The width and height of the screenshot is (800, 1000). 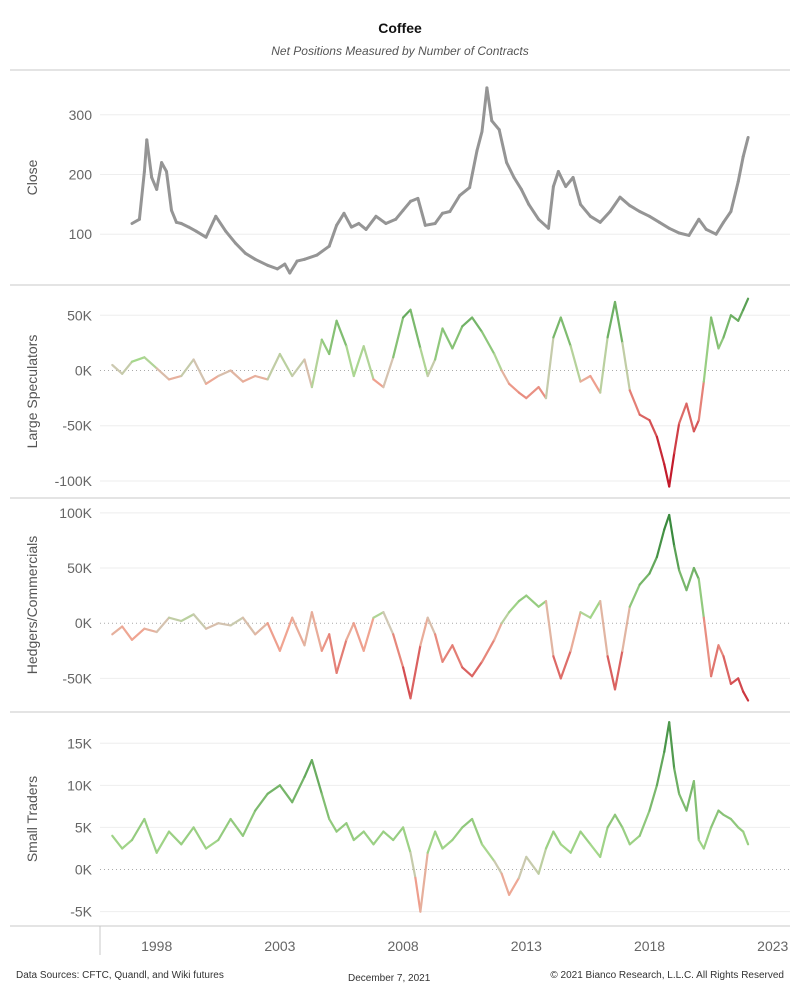 What do you see at coordinates (81, 912) in the screenshot?
I see `y-tick-label: -5K` at bounding box center [81, 912].